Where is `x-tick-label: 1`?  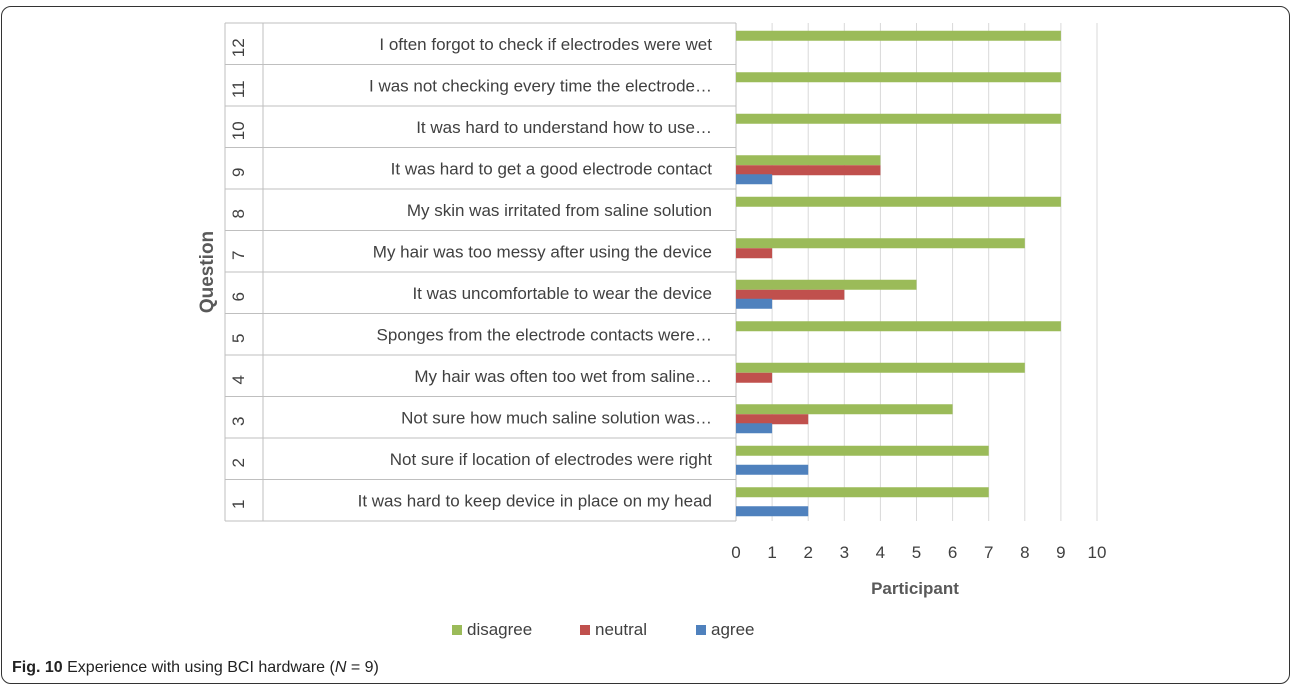
x-tick-label: 1 is located at coordinates (771, 552).